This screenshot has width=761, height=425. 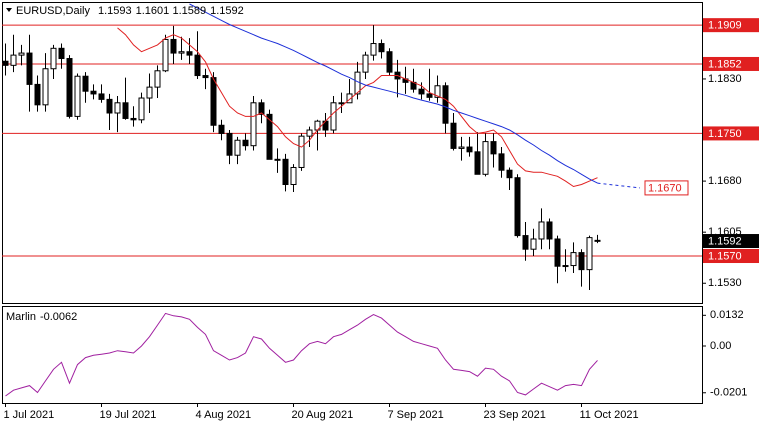 I want to click on x-tick-label: 23 Sep 2021, so click(x=515, y=415).